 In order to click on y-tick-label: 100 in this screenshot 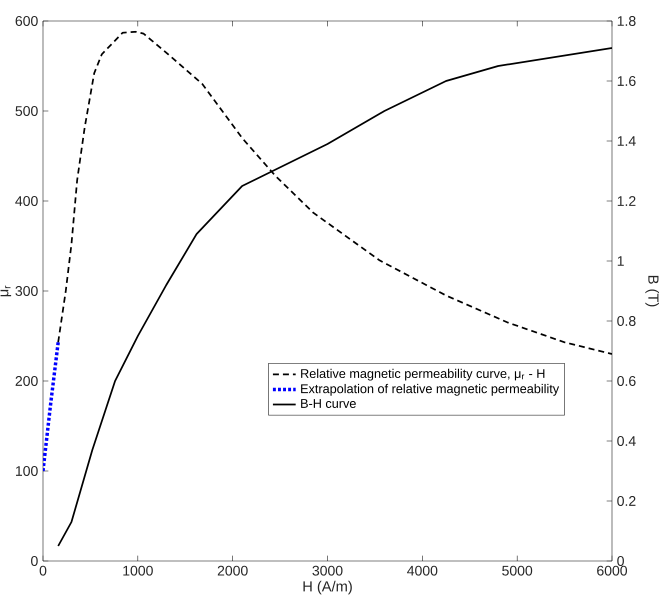, I will do `click(27, 471)`.